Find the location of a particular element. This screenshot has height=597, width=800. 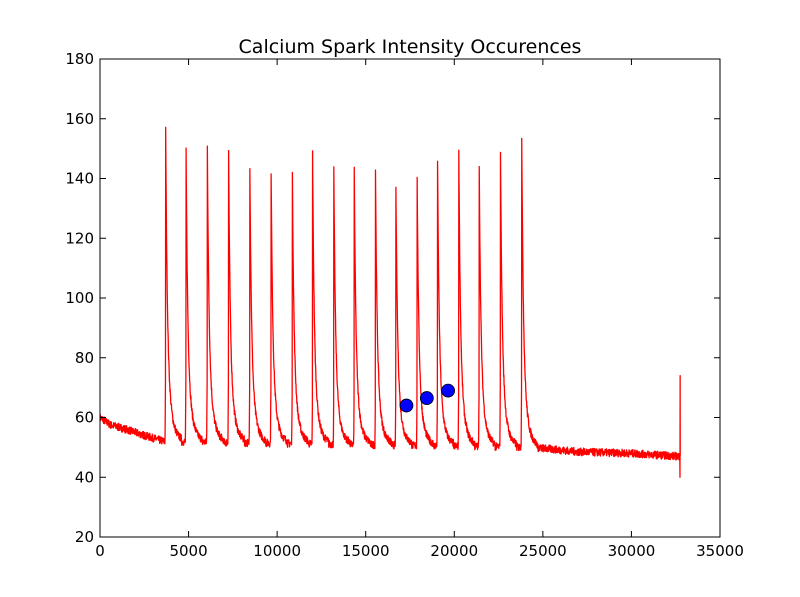

x-tick-label: 5000 is located at coordinates (188, 551).